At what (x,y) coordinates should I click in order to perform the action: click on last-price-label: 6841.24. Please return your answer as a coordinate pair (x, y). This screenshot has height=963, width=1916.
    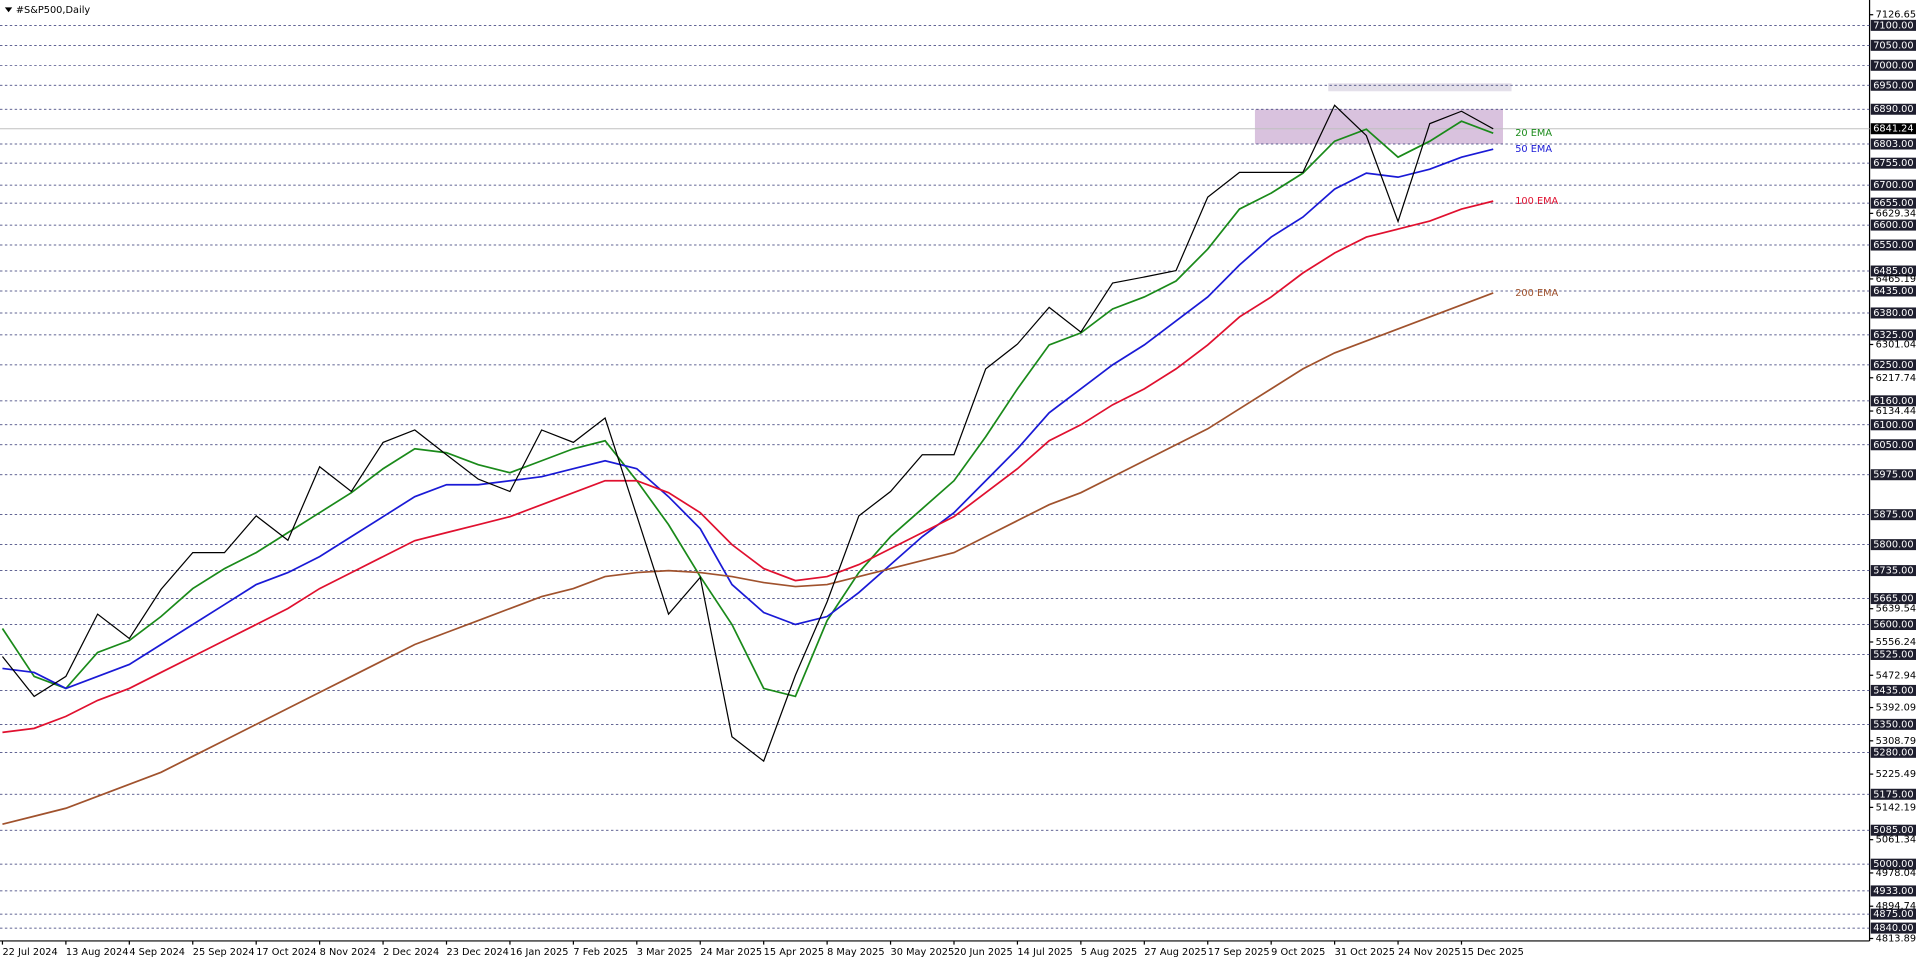
    Looking at the image, I should click on (1893, 129).